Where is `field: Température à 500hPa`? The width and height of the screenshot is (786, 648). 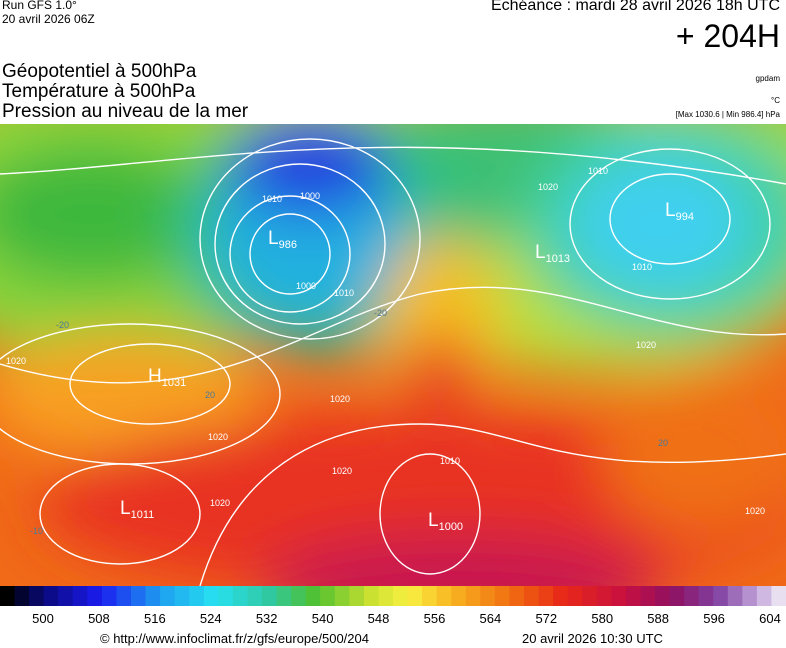
field: Température à 500hPa is located at coordinates (99, 91).